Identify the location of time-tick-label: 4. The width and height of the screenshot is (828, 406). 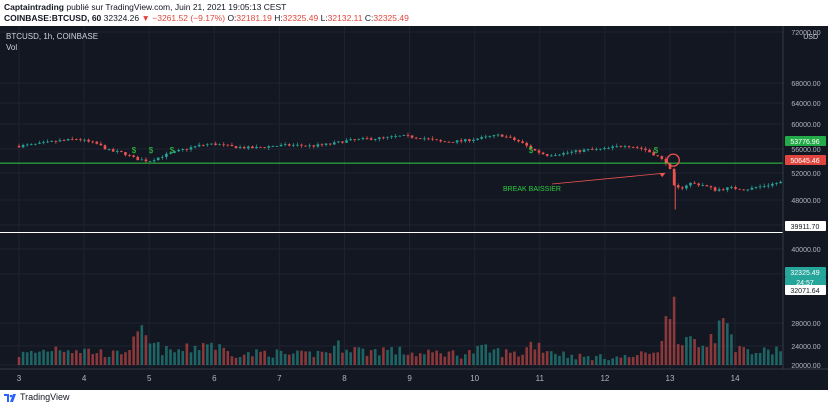
(84, 378).